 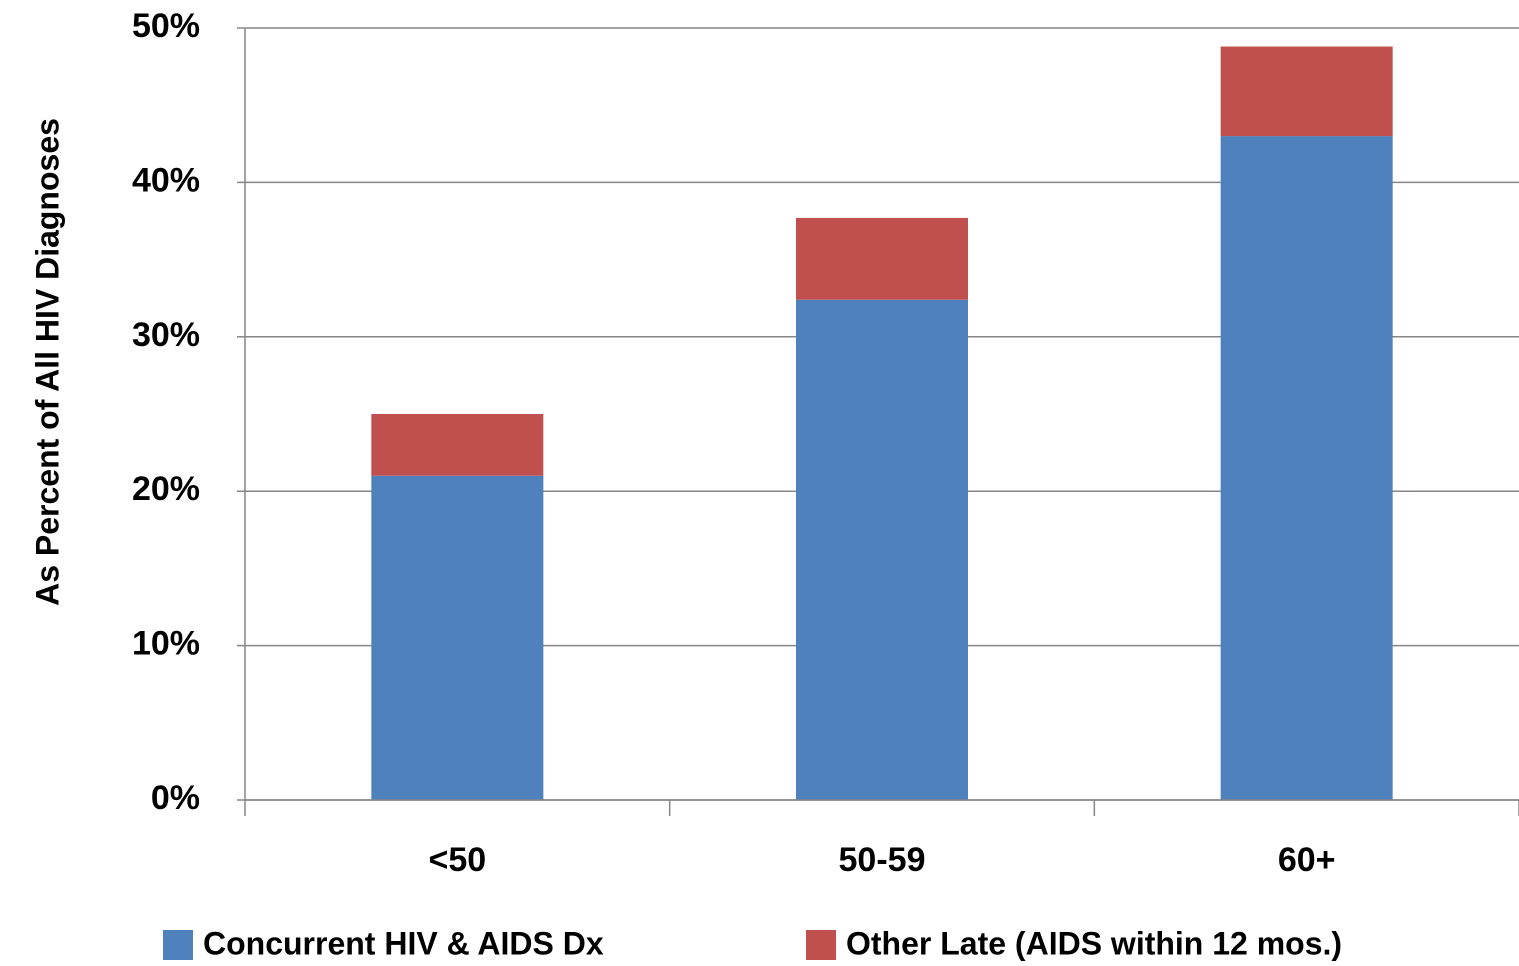 I want to click on x-tick-label: 60+, so click(x=1307, y=860).